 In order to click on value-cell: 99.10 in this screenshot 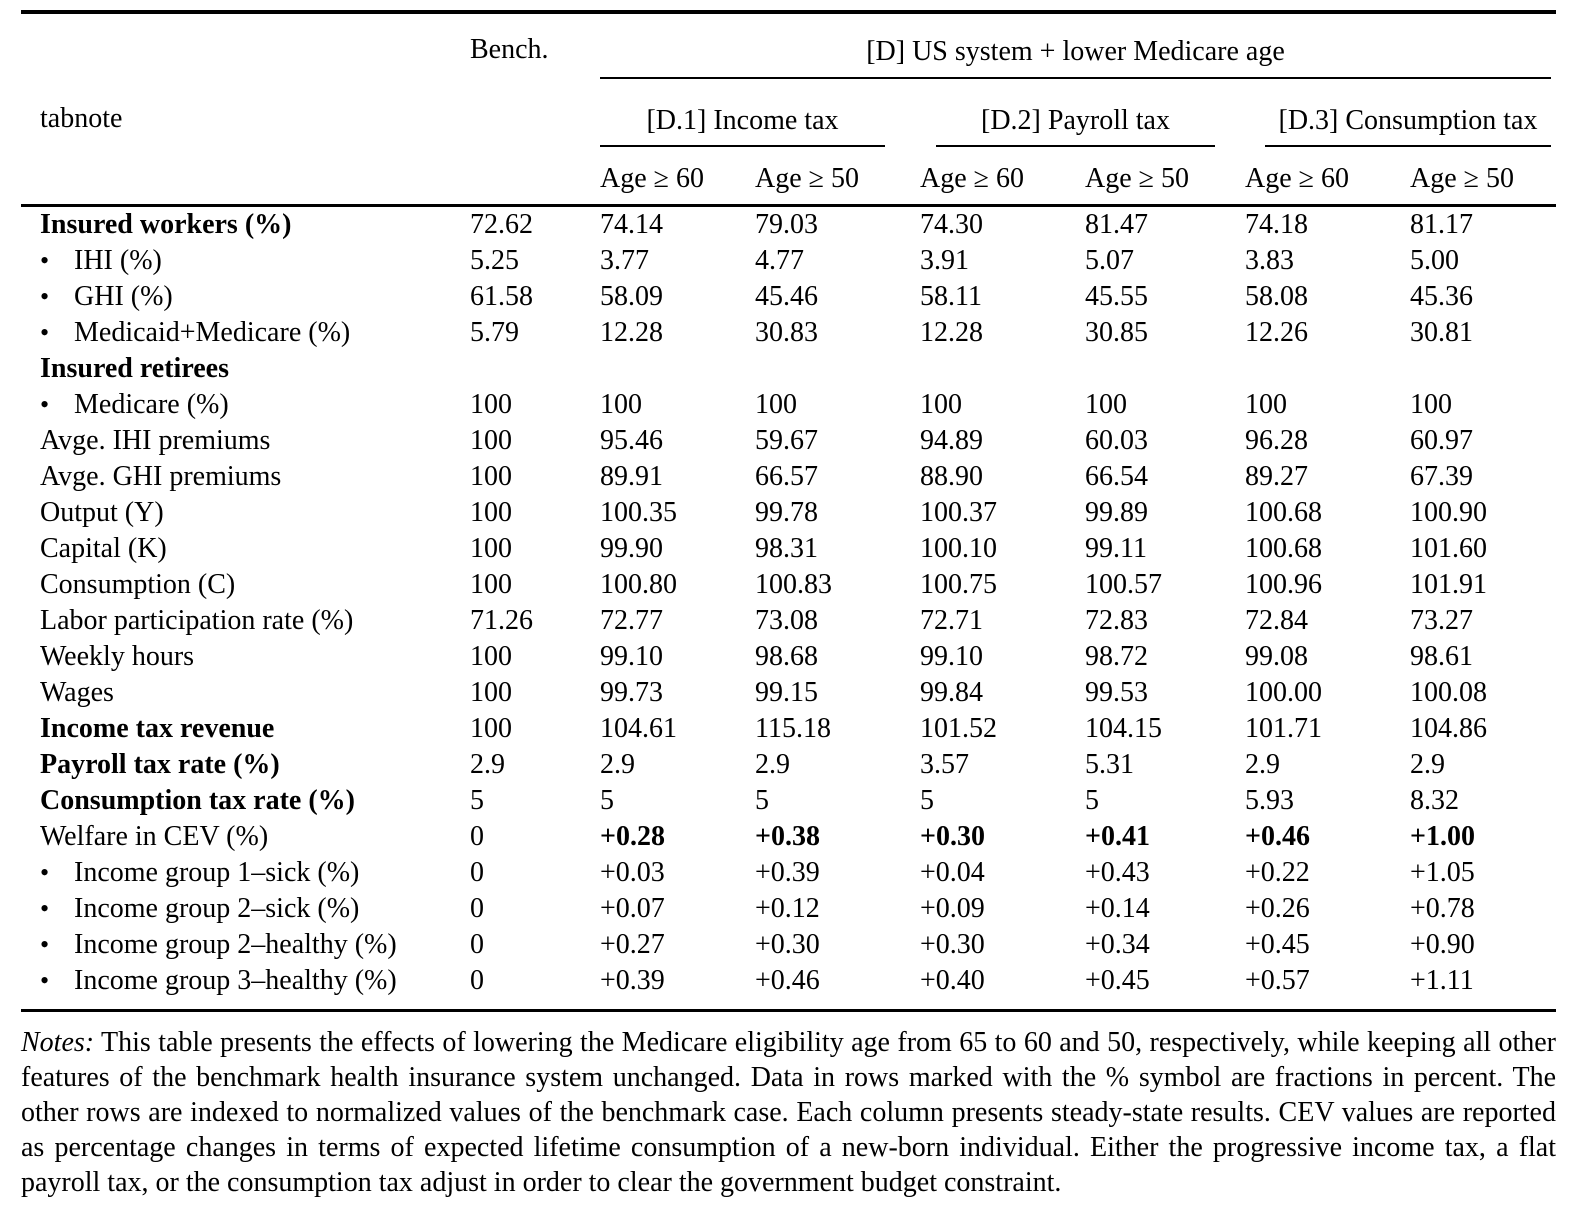, I will do `click(677, 657)`.